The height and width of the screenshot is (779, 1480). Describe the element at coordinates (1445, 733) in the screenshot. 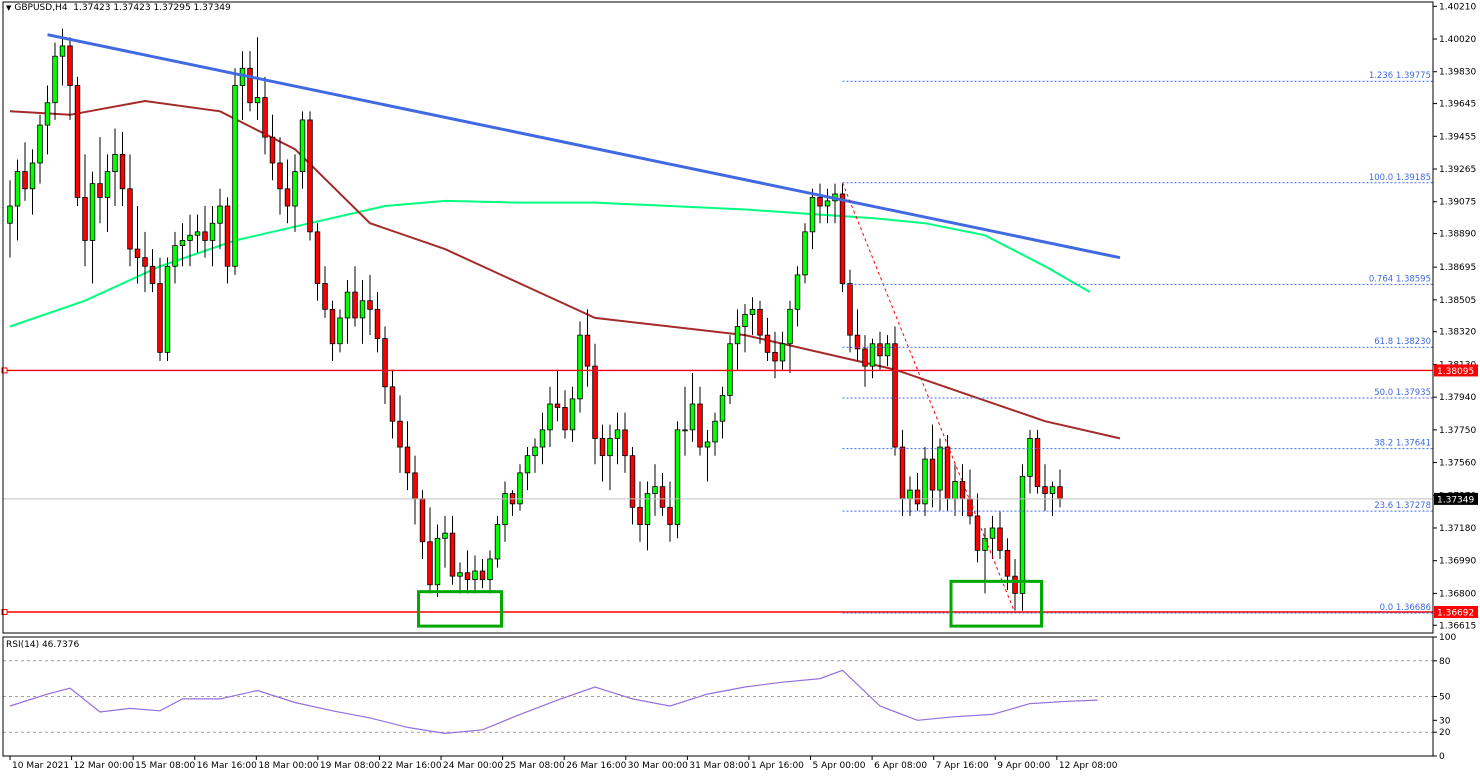

I see `rsi-y-tick-label: 20` at that location.